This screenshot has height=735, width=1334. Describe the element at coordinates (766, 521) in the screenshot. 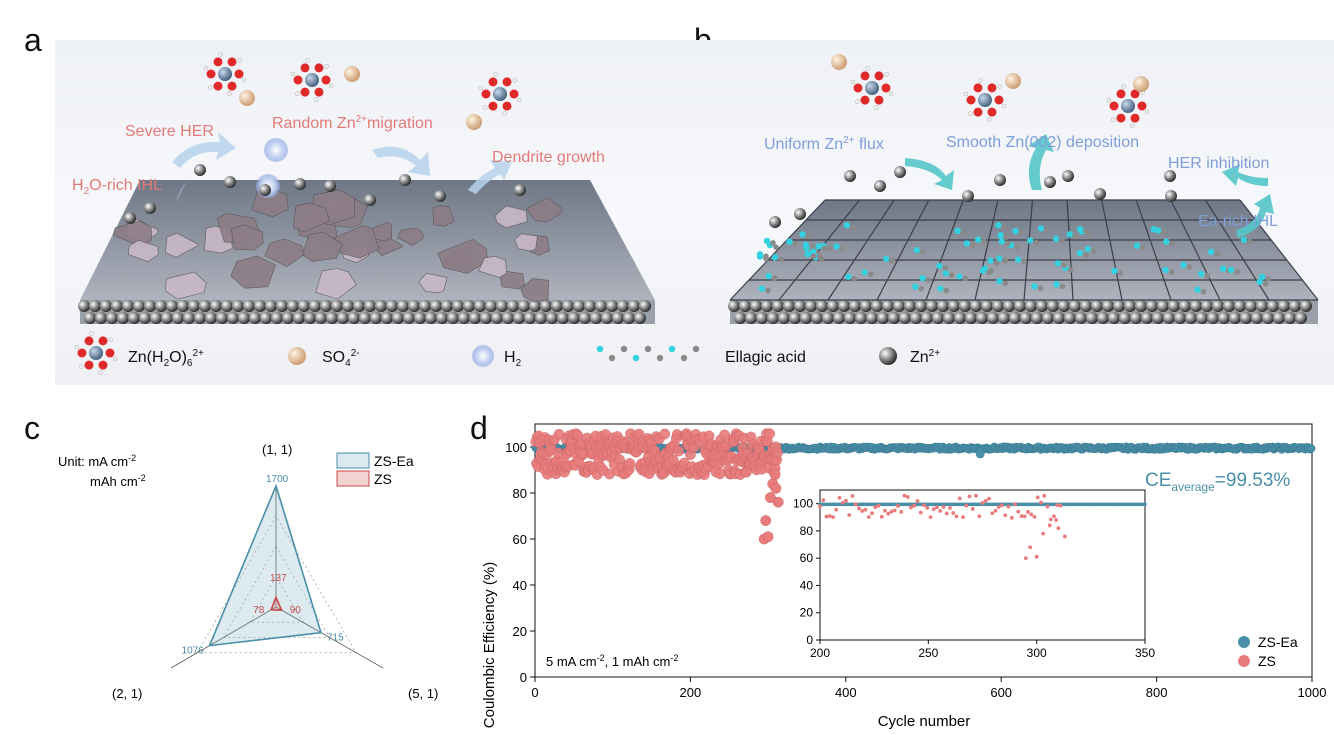

I see `point-zs` at that location.